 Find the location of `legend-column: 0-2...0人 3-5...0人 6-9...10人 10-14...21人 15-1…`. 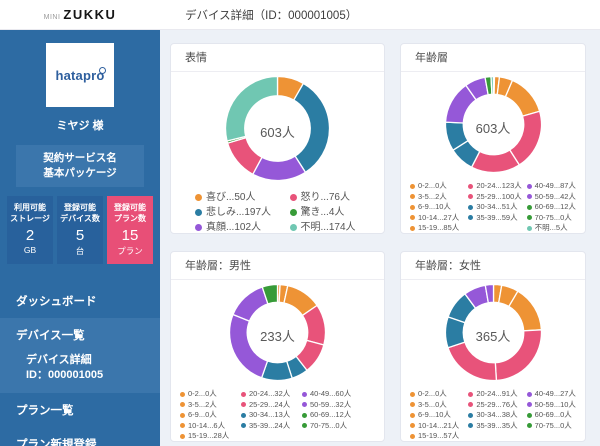

legend-column: 0-2...0人 3-5...0人 6-9...10人 10-14...21人 15-1… is located at coordinates (439, 415).